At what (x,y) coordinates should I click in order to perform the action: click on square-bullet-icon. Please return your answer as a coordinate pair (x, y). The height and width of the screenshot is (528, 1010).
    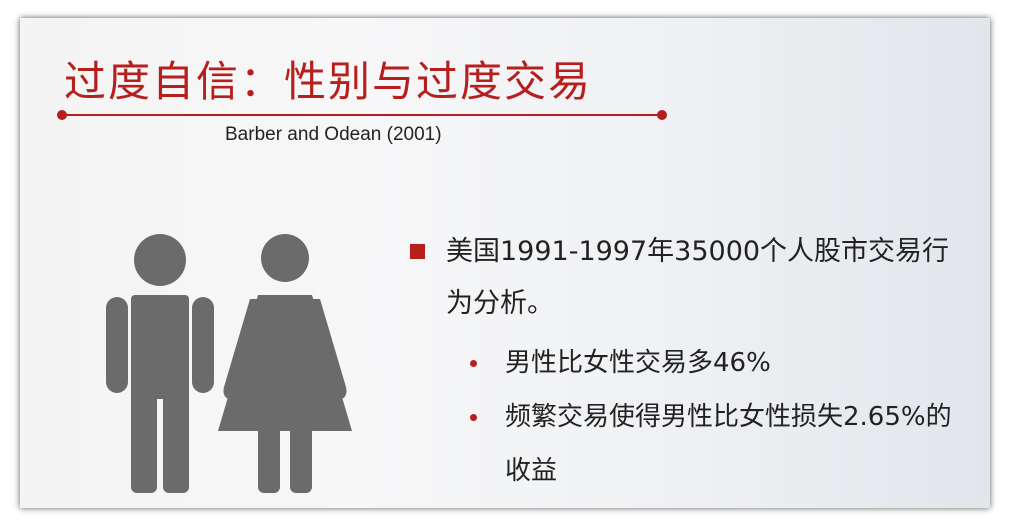
    Looking at the image, I should click on (417, 251).